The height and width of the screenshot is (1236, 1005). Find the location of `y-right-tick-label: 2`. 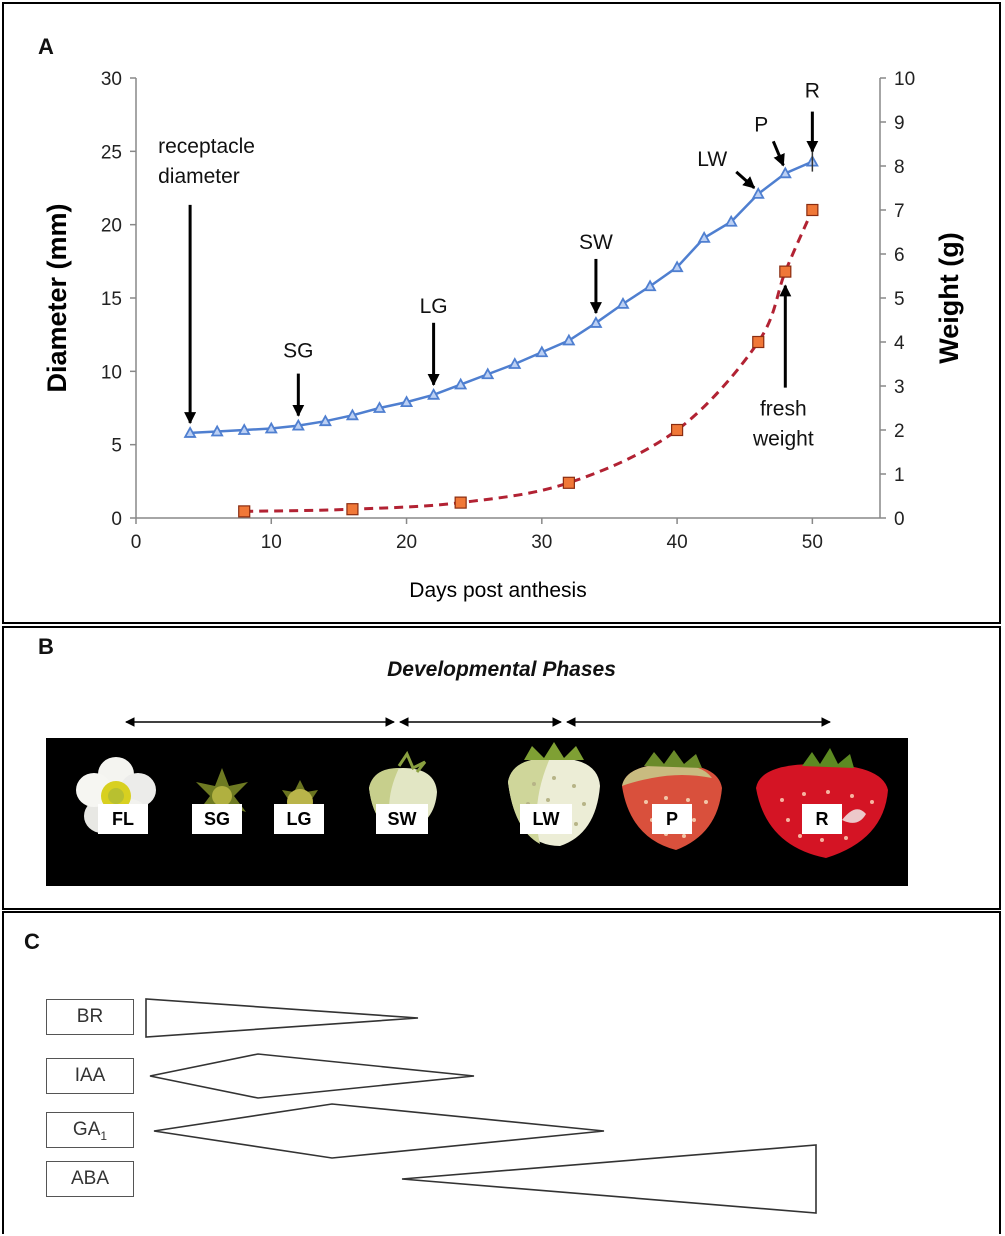

y-right-tick-label: 2 is located at coordinates (899, 431).